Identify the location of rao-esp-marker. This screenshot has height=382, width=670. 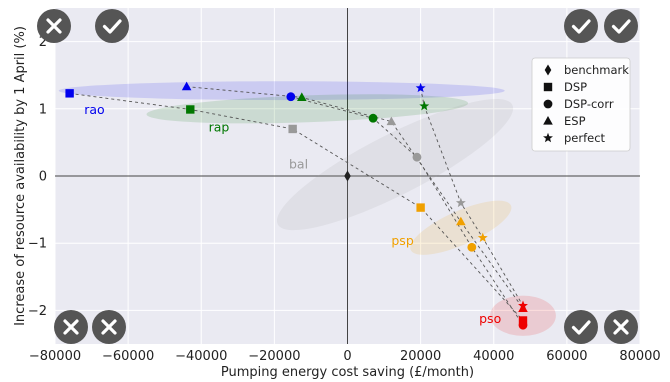
(186, 86).